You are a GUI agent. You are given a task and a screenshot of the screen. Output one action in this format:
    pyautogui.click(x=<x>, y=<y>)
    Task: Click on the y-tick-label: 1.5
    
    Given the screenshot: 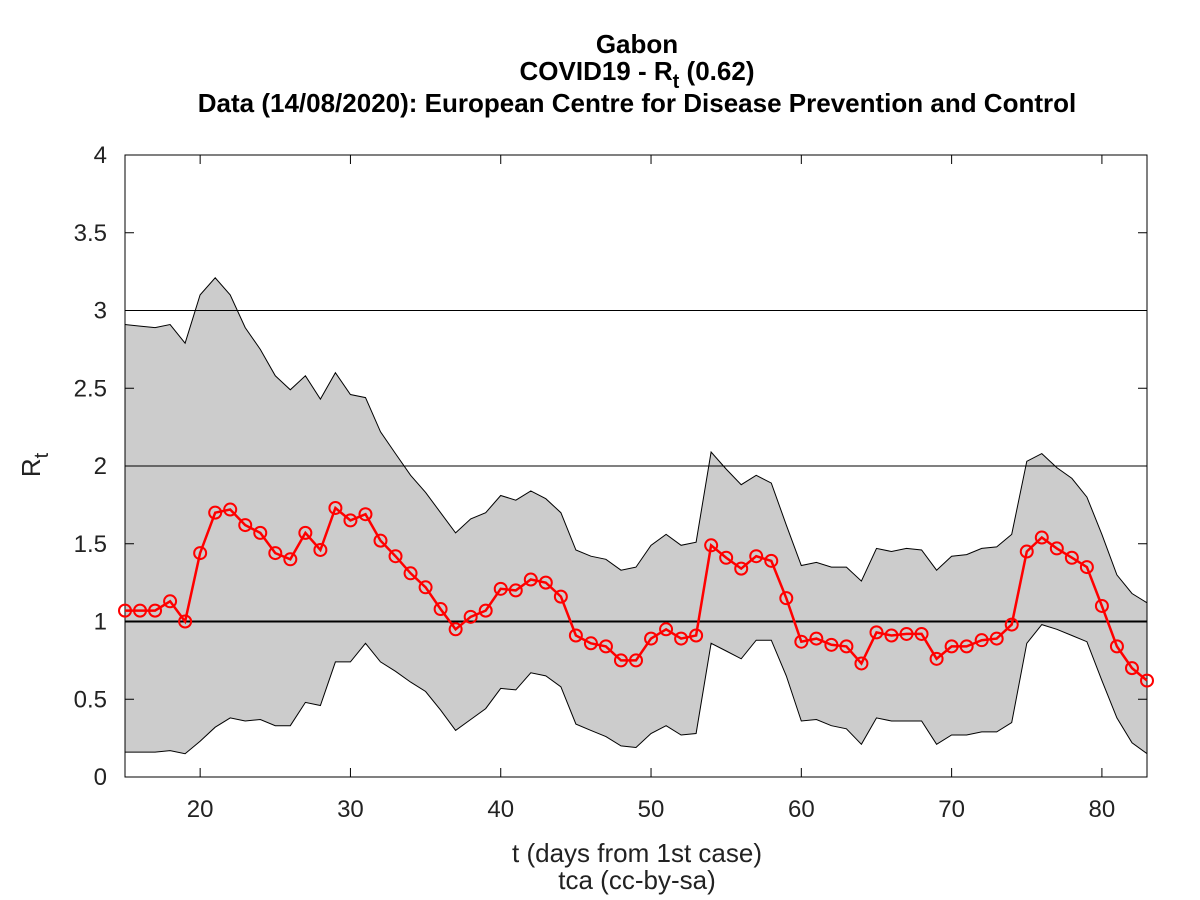 What is the action you would take?
    pyautogui.click(x=90, y=544)
    